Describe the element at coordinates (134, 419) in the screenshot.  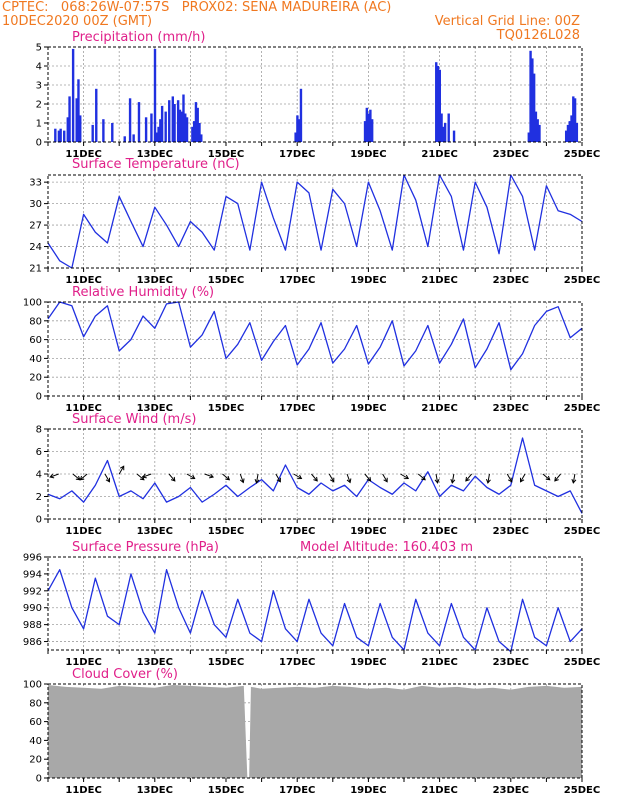
I see `panel-title-wind: Surface Wind (m/s)` at that location.